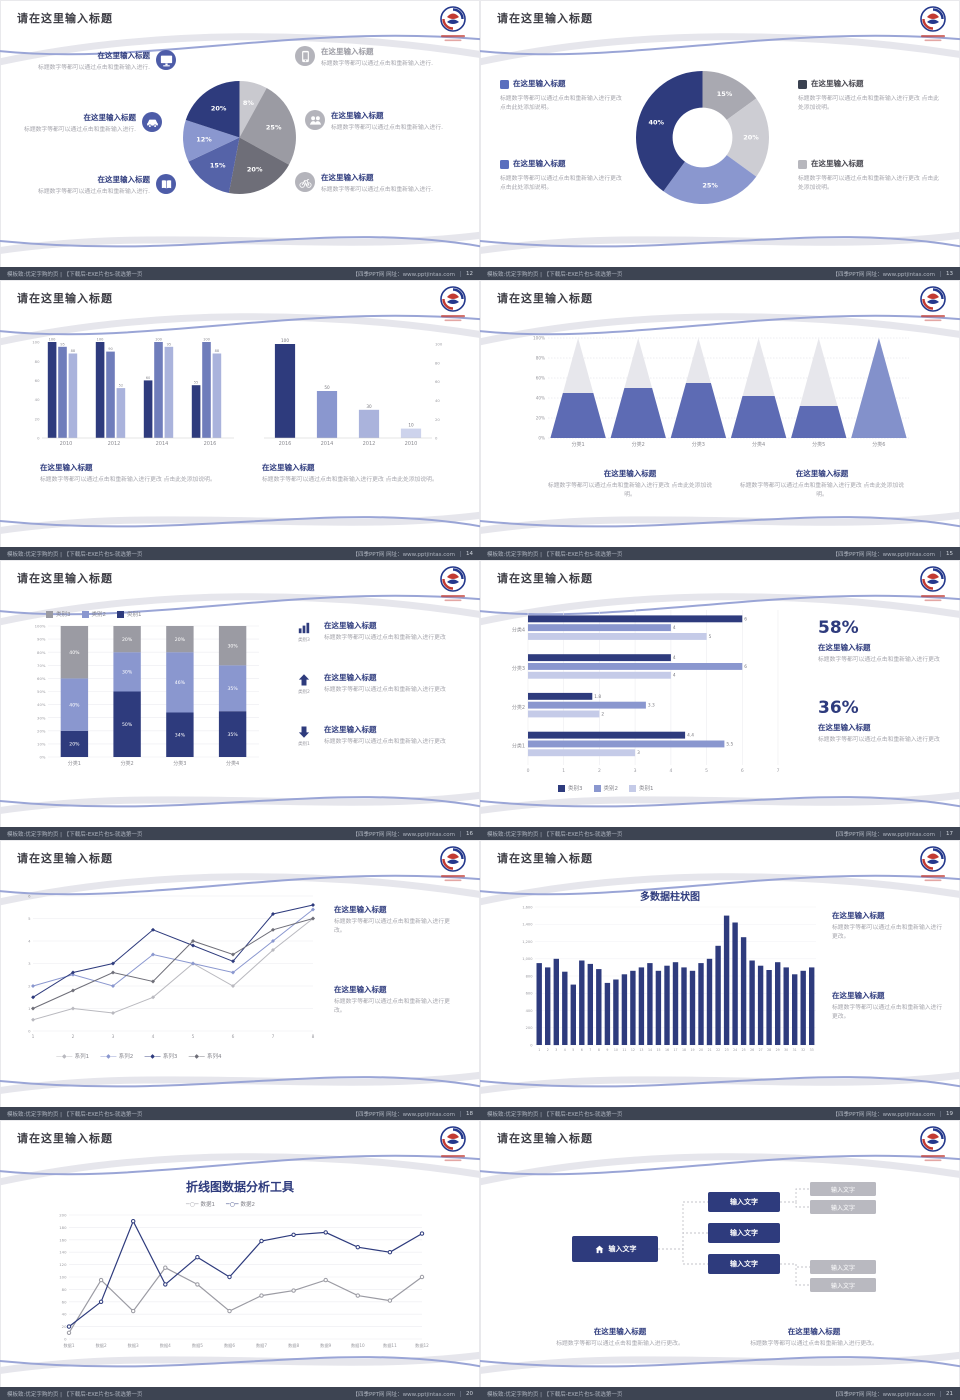  Describe the element at coordinates (539, 163) in the screenshot. I see `check-item-title: 在这里输入标题` at that location.